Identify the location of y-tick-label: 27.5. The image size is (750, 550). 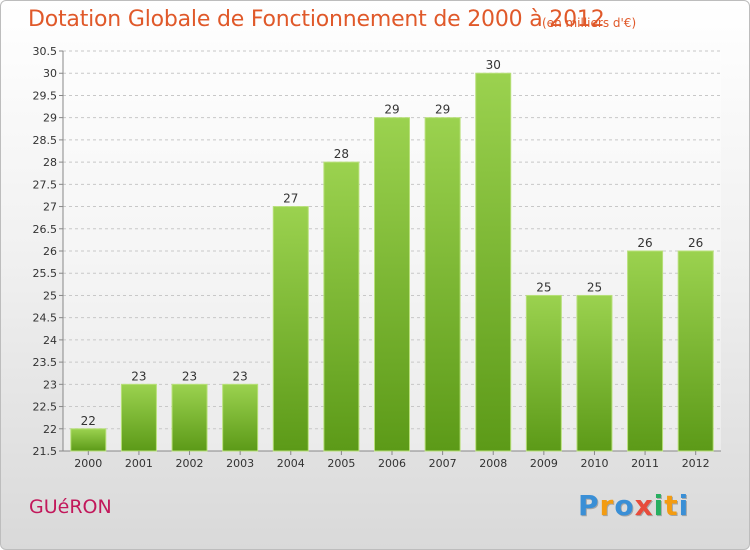
(45, 184).